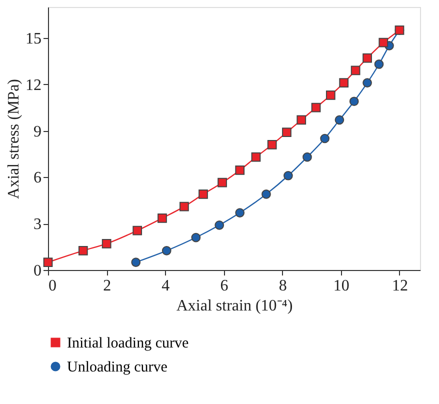 The image size is (439, 404). Describe the element at coordinates (34, 85) in the screenshot. I see `y-tick-label: 12` at that location.